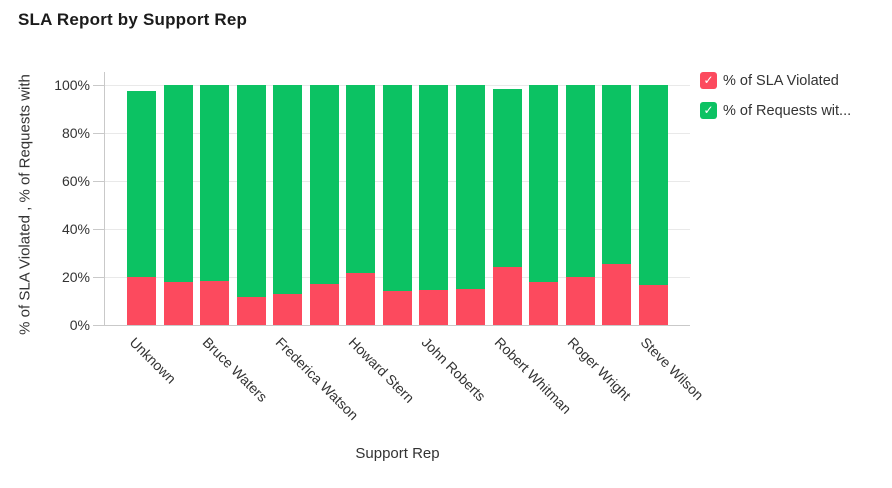  What do you see at coordinates (75, 277) in the screenshot?
I see `y-tick-label: 20%` at bounding box center [75, 277].